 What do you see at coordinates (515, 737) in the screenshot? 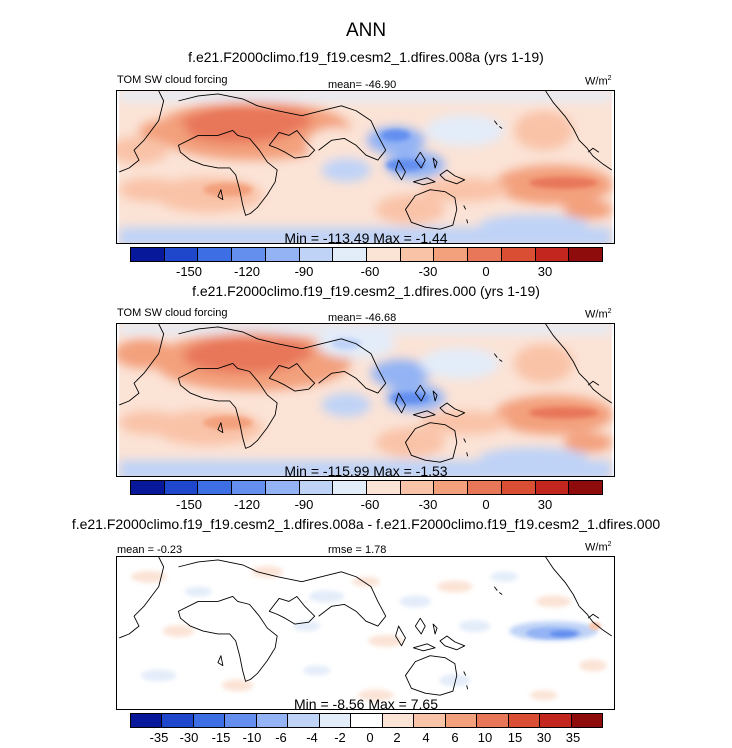
I see `colorbar-3-tick-label: 15` at bounding box center [515, 737].